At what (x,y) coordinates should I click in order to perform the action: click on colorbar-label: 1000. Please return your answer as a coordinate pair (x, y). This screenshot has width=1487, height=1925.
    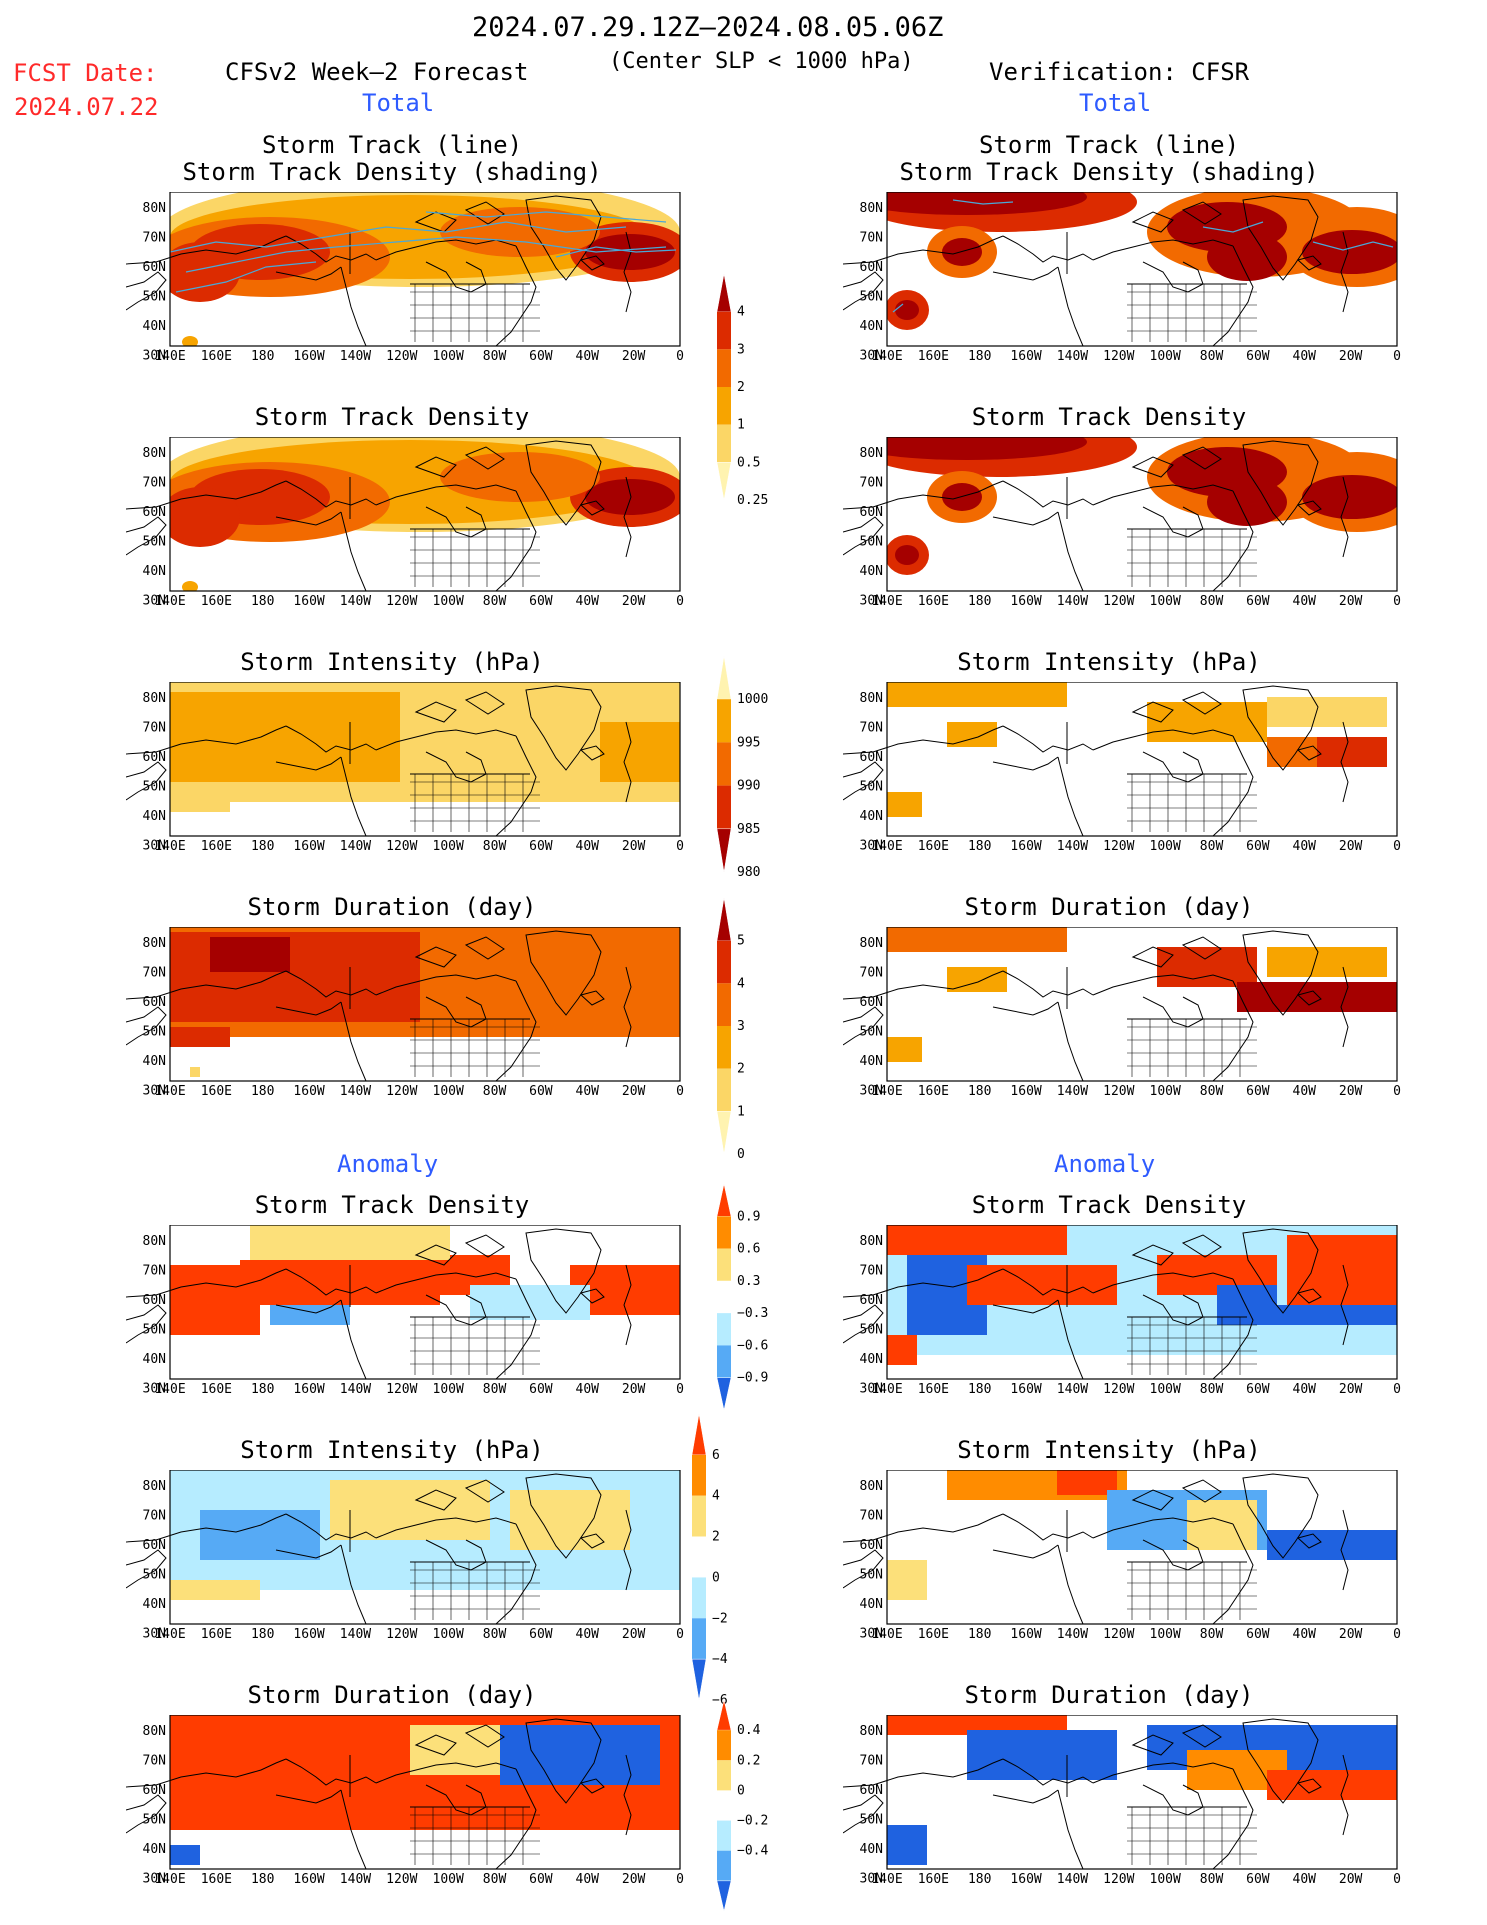
    Looking at the image, I should click on (752, 699).